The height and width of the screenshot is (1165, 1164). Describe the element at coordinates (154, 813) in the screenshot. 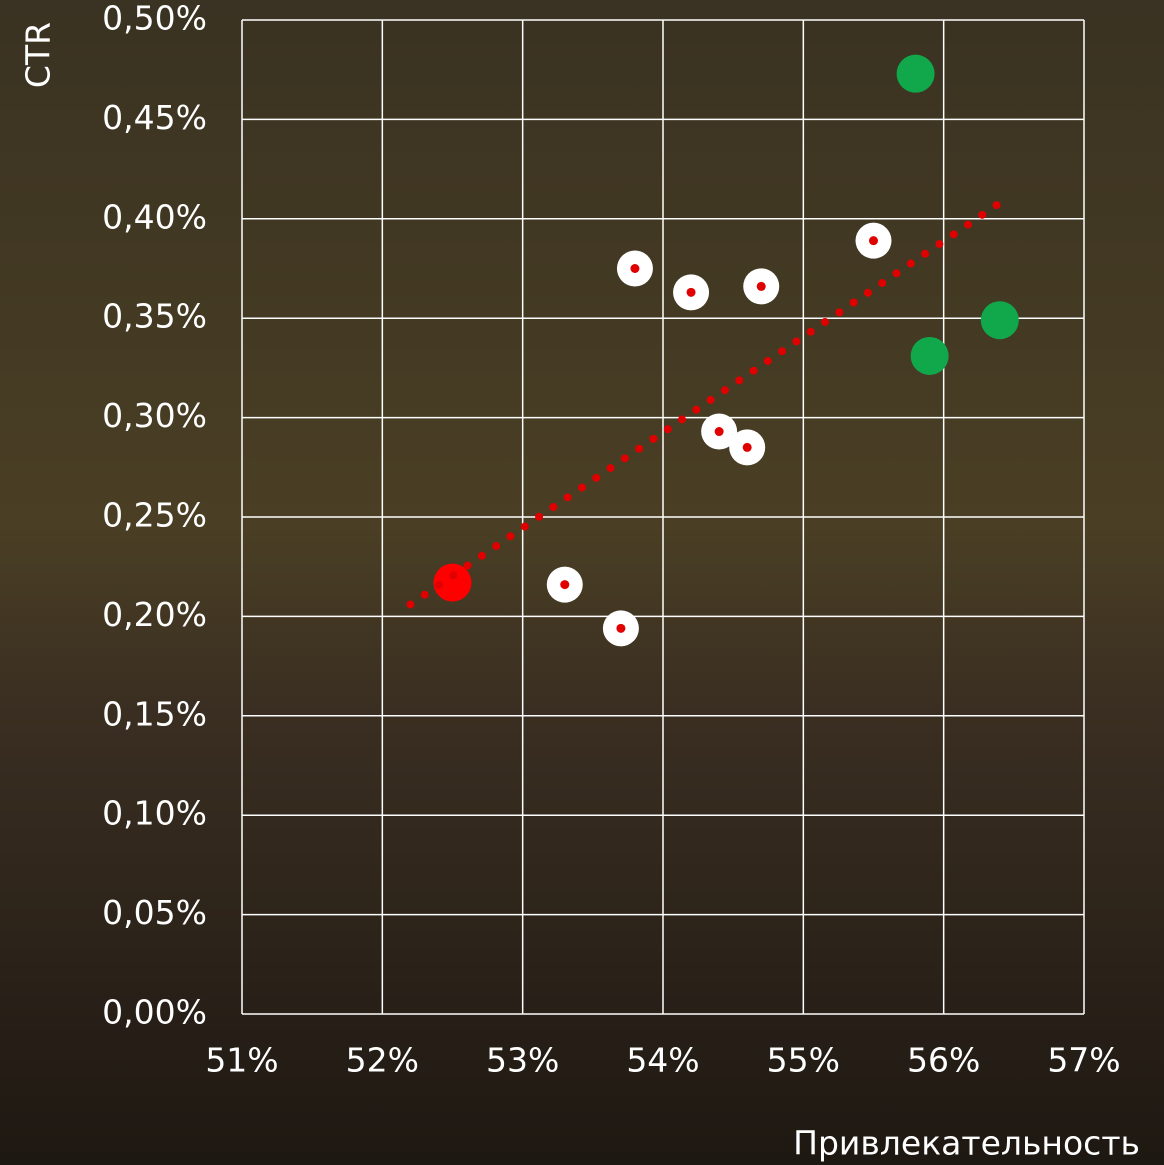

I see `y-tick-label: 0,10%` at that location.